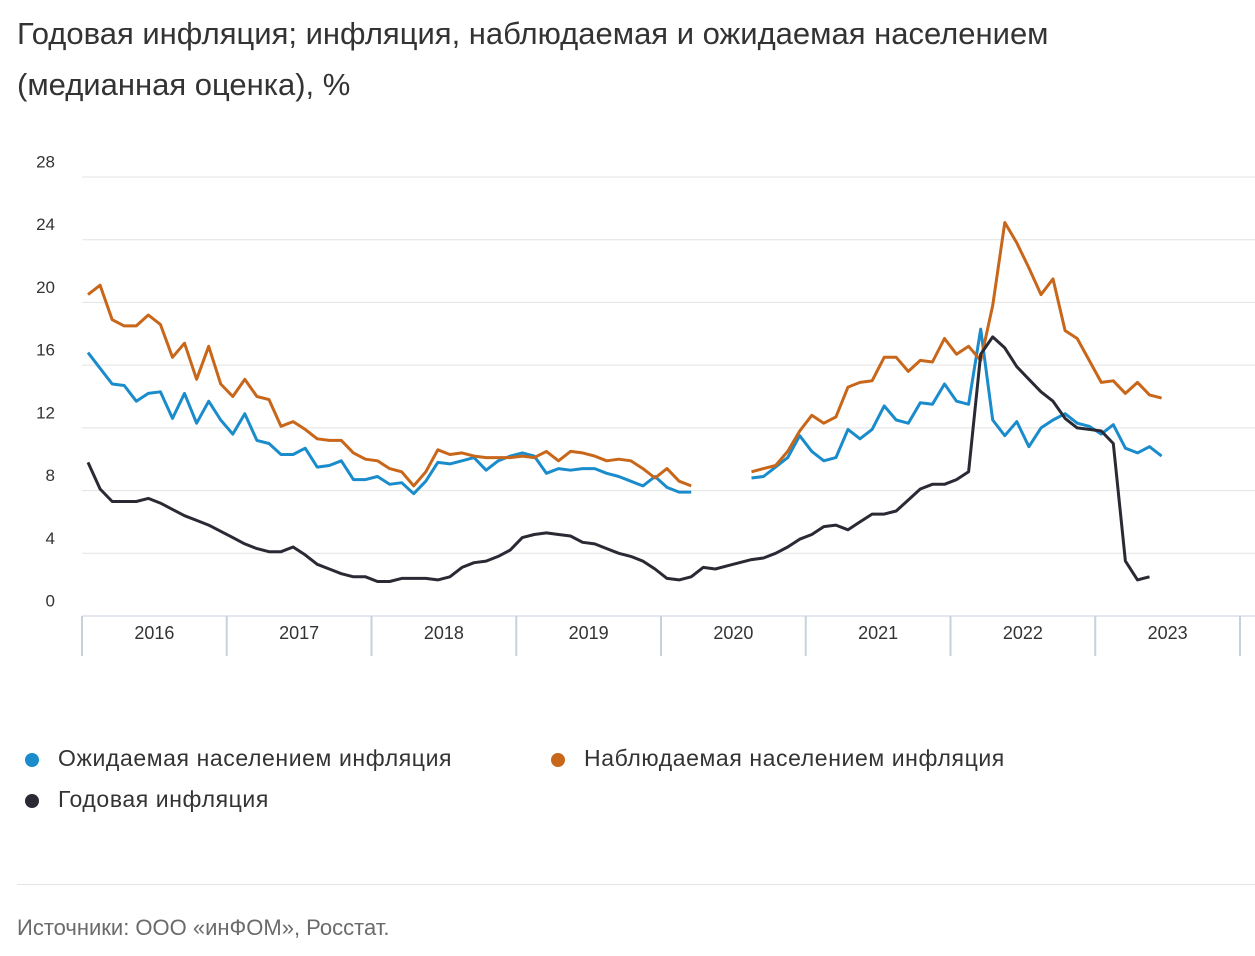  Describe the element at coordinates (45, 350) in the screenshot. I see `y-tick-label: 16` at that location.